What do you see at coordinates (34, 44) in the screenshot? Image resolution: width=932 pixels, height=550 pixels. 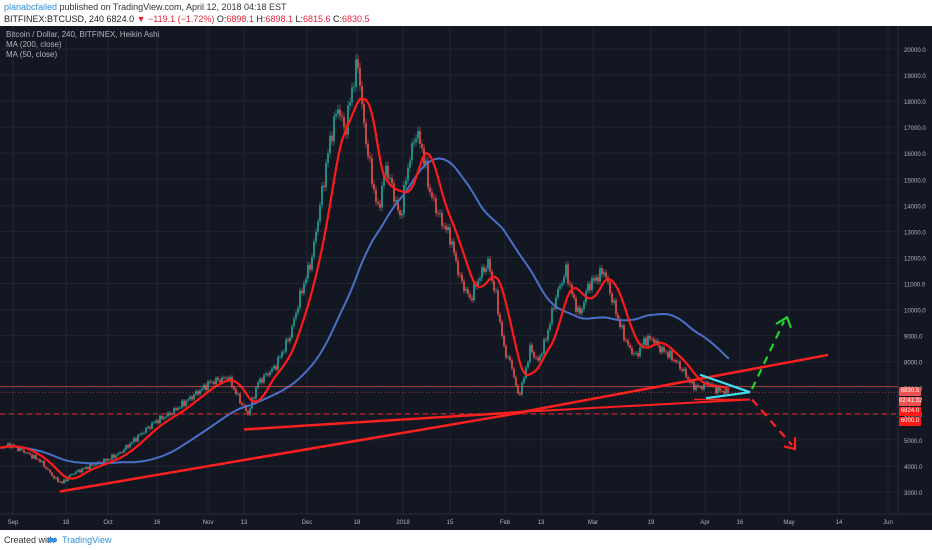 I see `legend-ma200: MA (200, close)` at bounding box center [34, 44].